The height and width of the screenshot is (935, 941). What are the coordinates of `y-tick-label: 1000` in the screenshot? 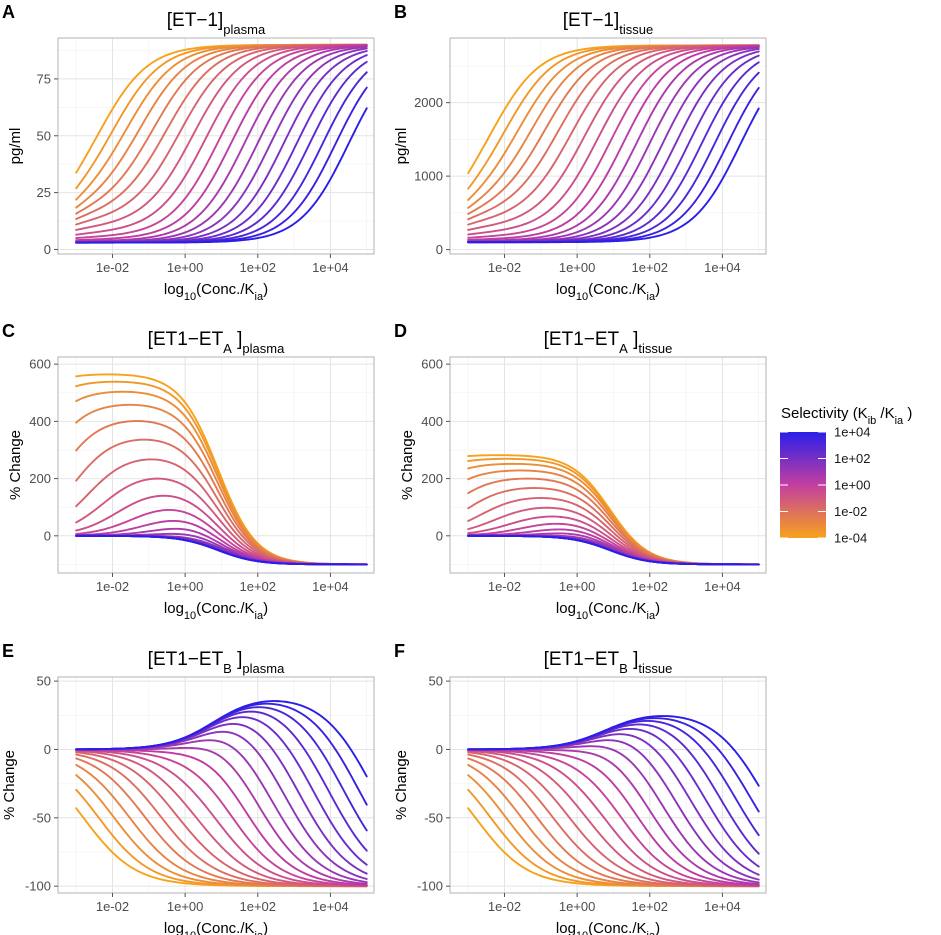 It's located at (428, 176).